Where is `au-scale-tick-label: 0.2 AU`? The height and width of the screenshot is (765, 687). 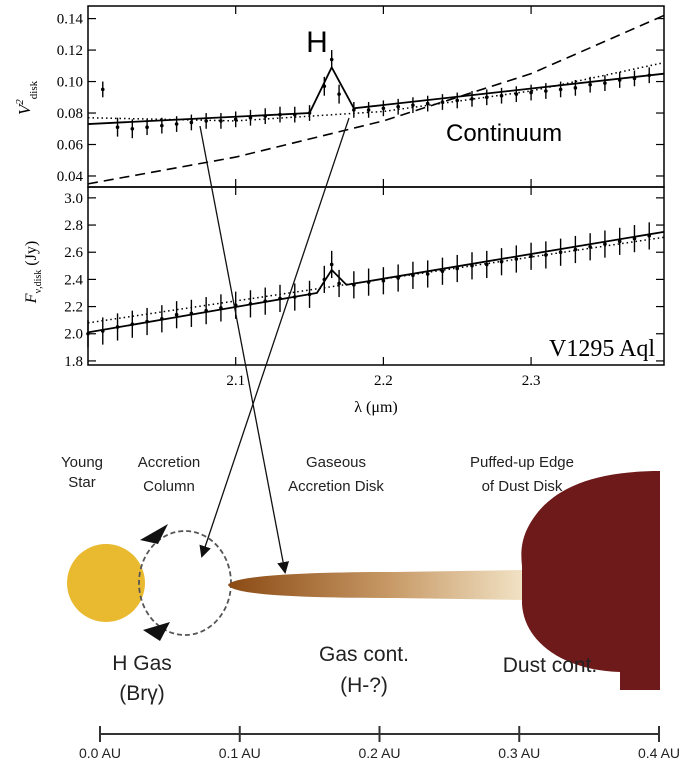
au-scale-tick-label: 0.2 AU is located at coordinates (379, 753).